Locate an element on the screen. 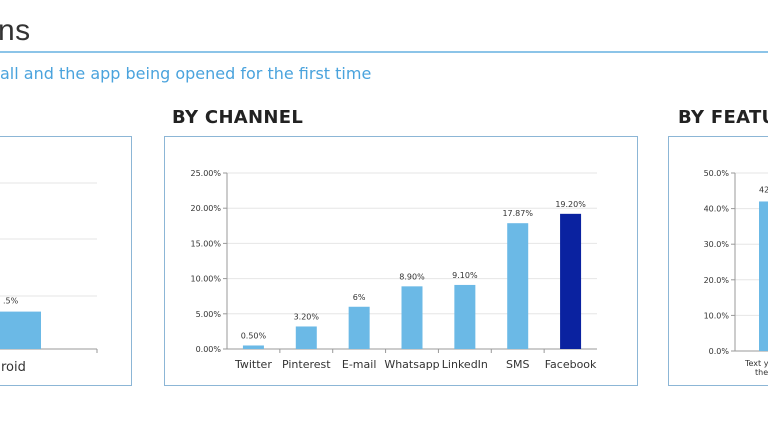 This screenshot has height=436, width=768. y-tick-label: 10.0% is located at coordinates (717, 315).